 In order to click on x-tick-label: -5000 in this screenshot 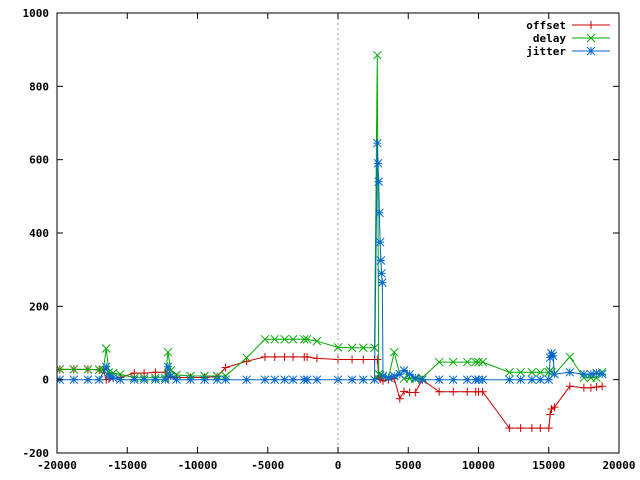, I will do `click(267, 465)`.